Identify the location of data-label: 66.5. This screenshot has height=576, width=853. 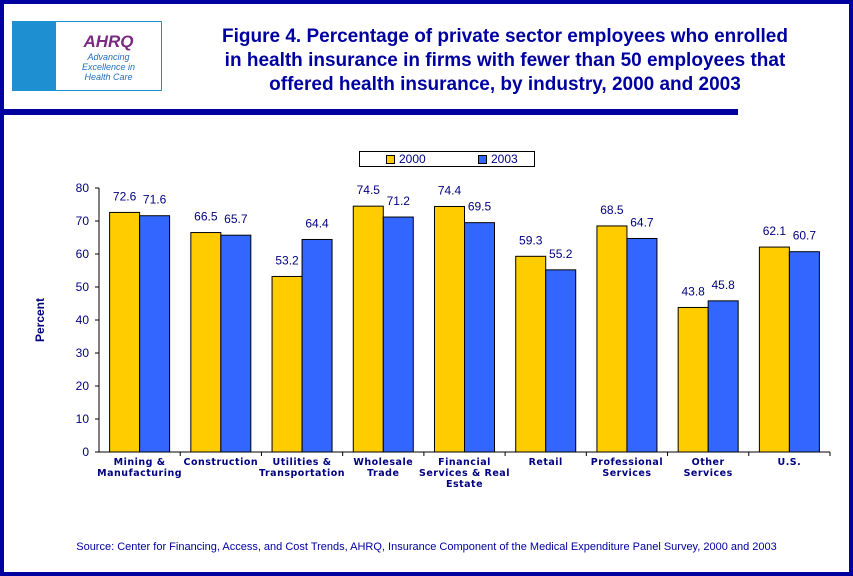
(206, 217).